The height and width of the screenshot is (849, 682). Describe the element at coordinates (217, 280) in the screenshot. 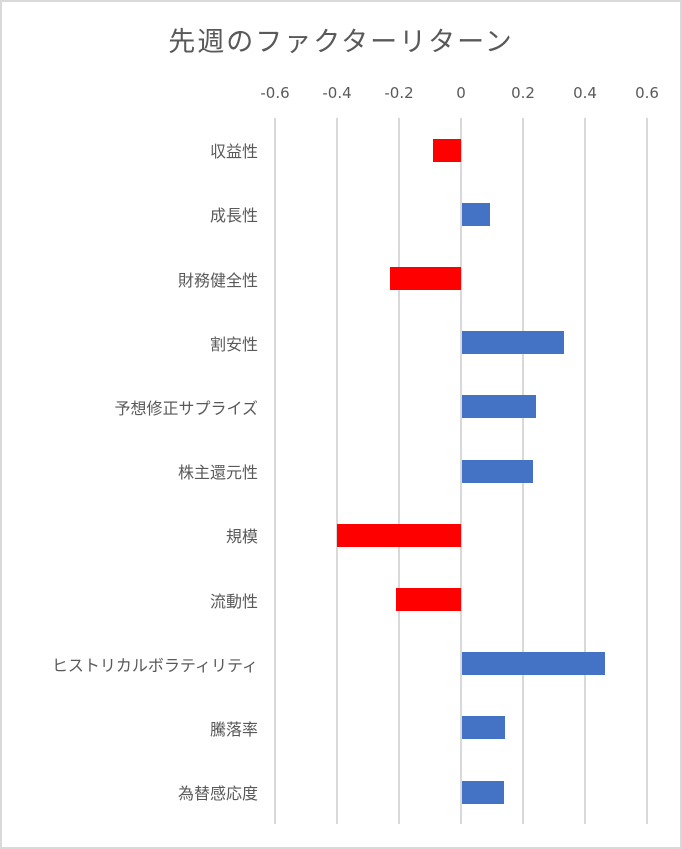

I see `category-label: 財務健全性` at that location.